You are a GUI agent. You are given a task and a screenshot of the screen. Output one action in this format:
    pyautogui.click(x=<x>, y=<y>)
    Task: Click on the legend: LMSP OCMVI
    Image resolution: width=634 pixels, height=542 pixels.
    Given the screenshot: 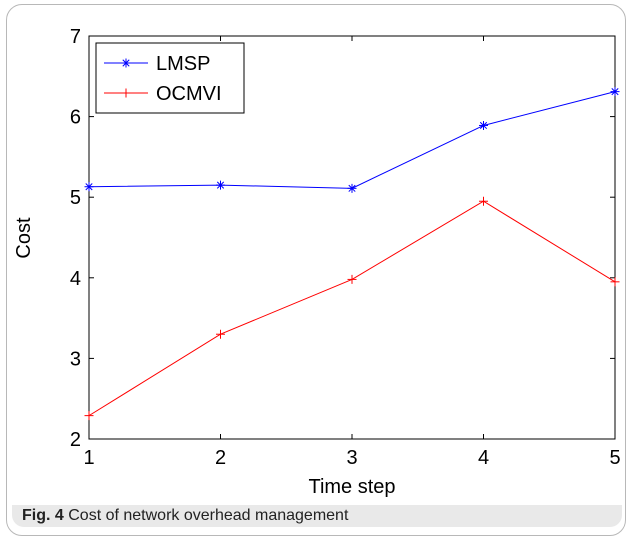 What is the action you would take?
    pyautogui.click(x=170, y=78)
    